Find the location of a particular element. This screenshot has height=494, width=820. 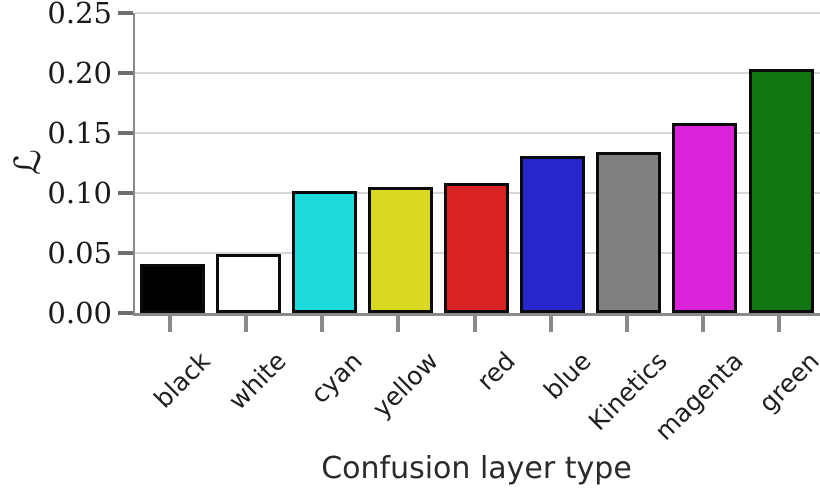

x-tick-Kinetics is located at coordinates (626, 324).